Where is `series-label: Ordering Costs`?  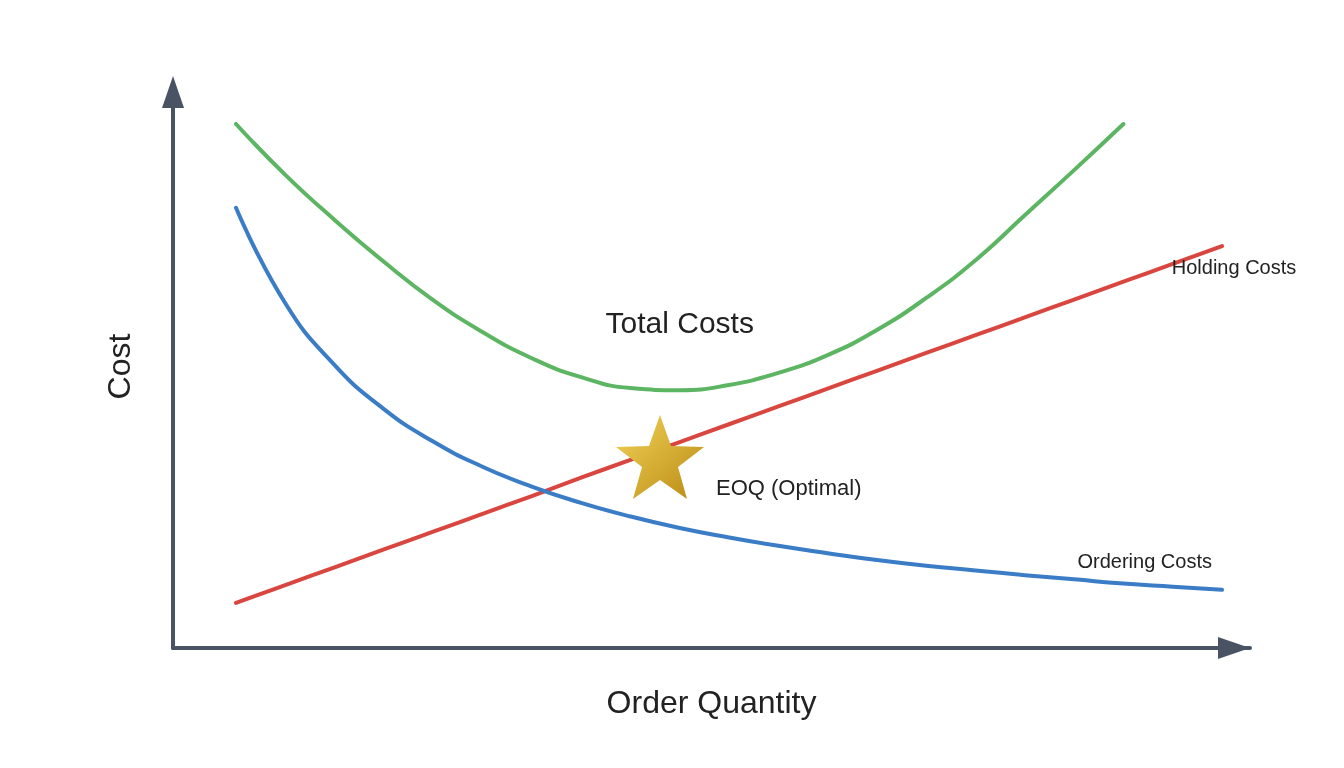 series-label: Ordering Costs is located at coordinates (1144, 560).